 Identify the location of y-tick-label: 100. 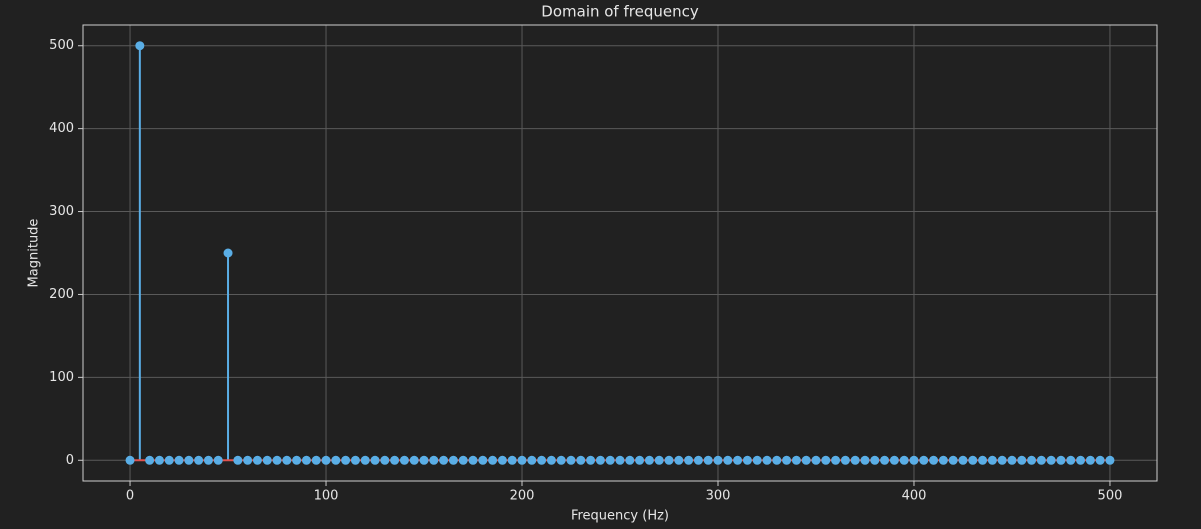
(61, 377).